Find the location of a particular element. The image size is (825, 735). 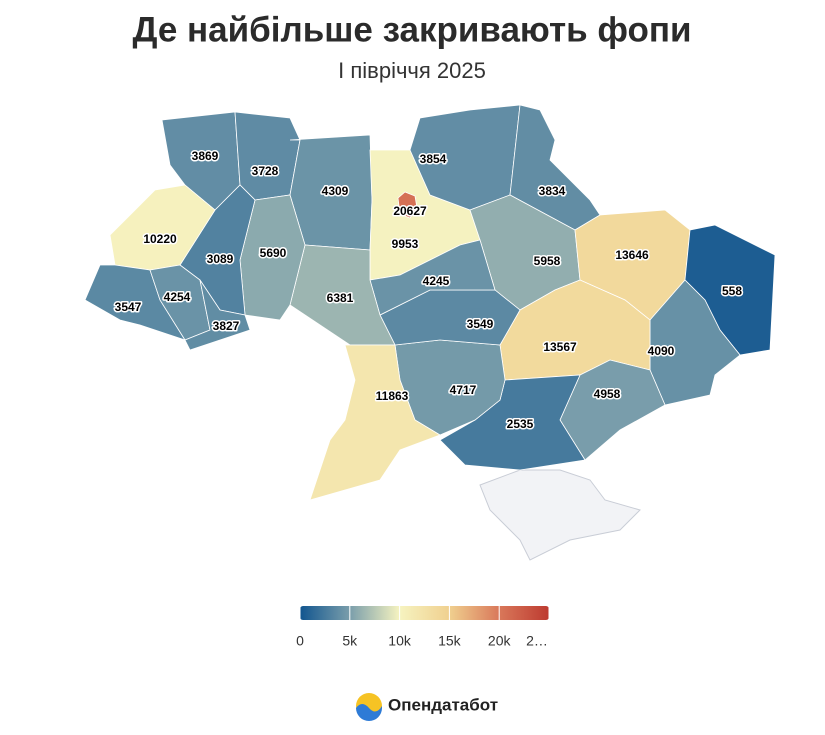

region-value-label: 4245 is located at coordinates (436, 281).